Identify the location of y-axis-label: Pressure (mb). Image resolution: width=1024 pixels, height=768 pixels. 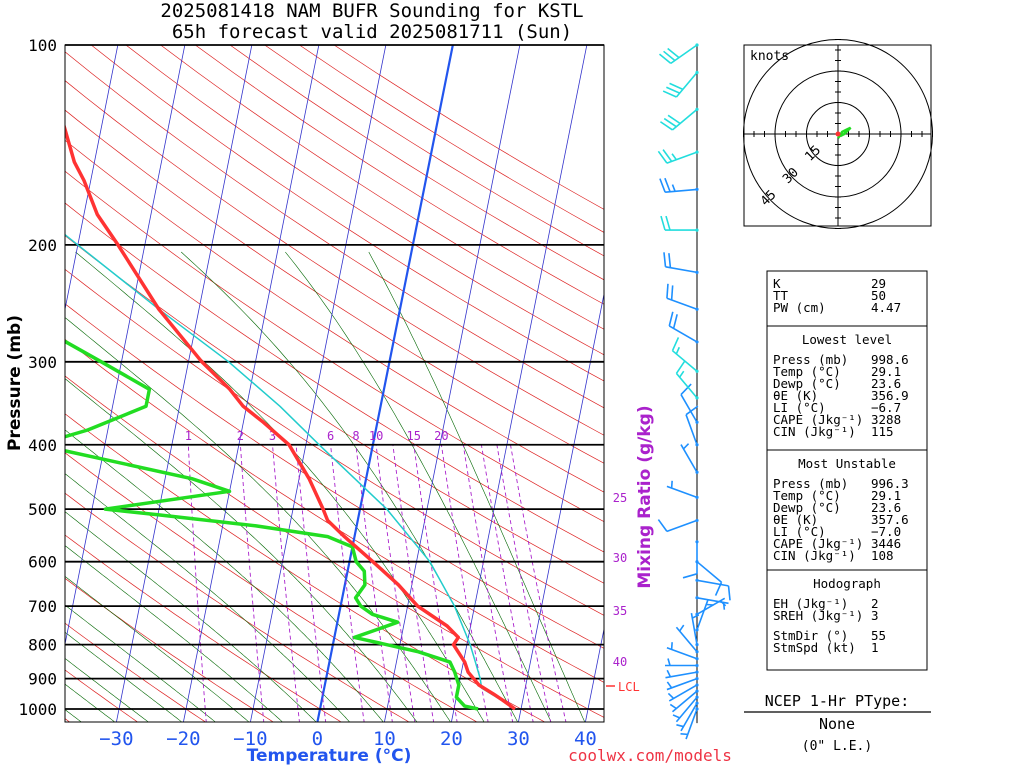
(15, 383).